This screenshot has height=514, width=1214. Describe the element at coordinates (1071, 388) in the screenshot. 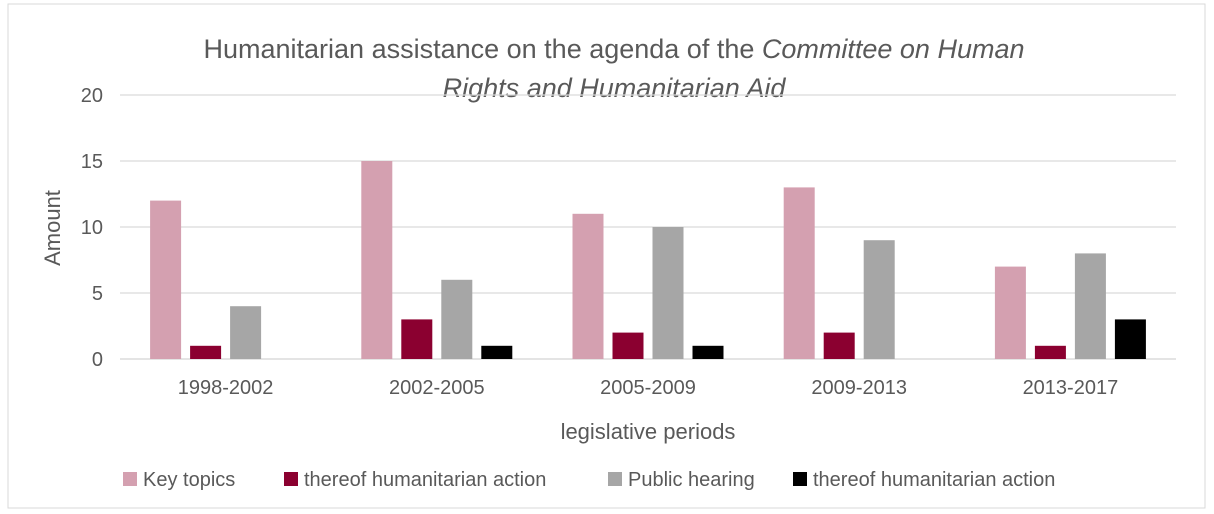

I see `x-tick-label: 2013-2017` at that location.